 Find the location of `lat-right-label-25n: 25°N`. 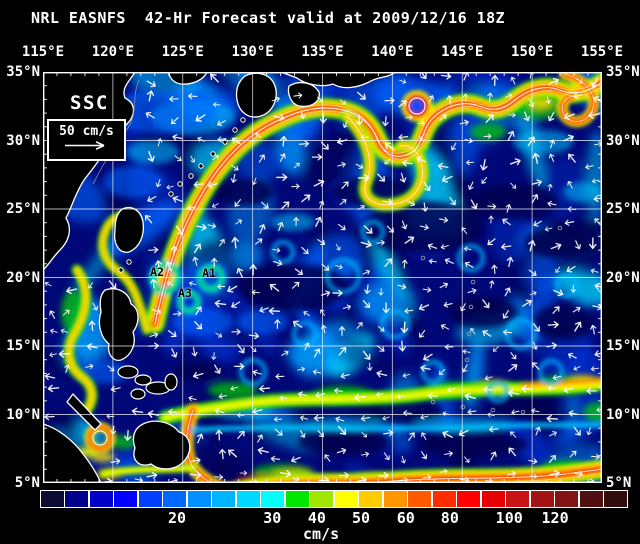

lat-right-label-25n: 25°N is located at coordinates (623, 209).